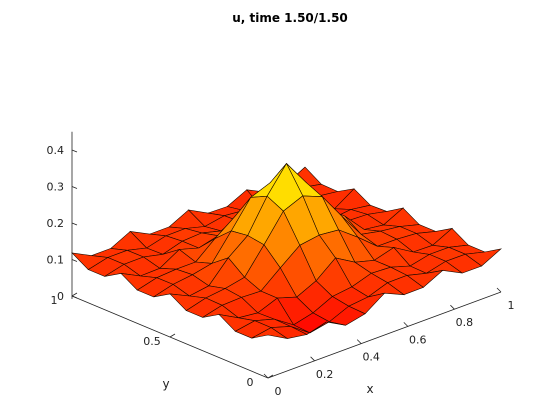 This screenshot has width=560, height=420. Describe the element at coordinates (165, 384) in the screenshot. I see `y-axis-label: y` at that location.